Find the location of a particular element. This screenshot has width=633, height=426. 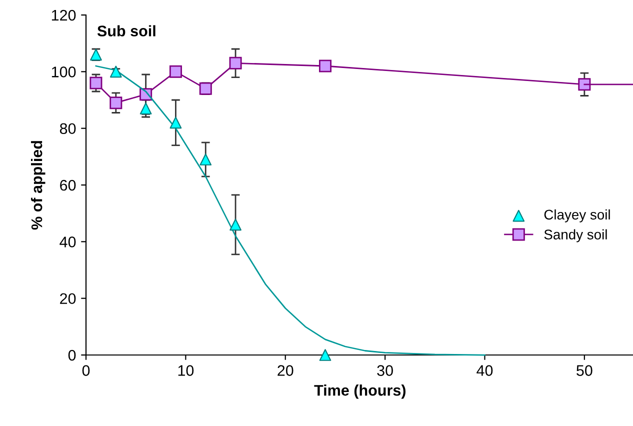

text: Sub soil is located at coordinates (126, 30).